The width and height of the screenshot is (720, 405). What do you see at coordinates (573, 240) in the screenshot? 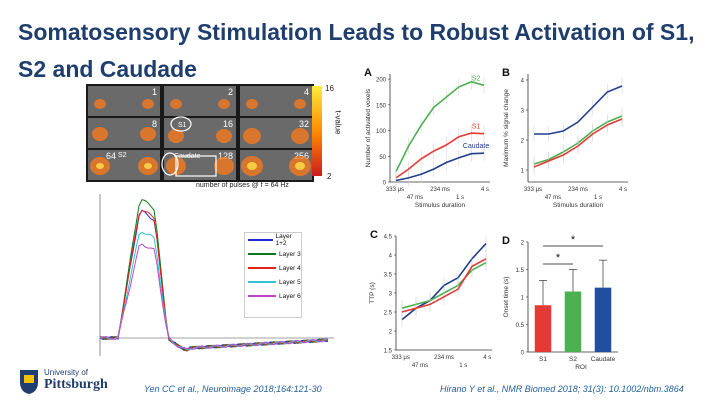
I see `significance-star: *` at bounding box center [573, 240].